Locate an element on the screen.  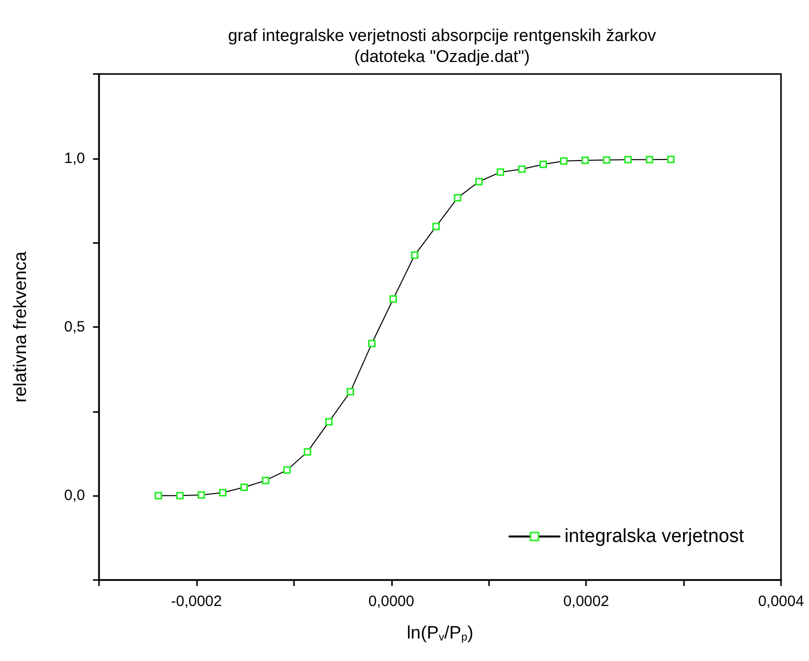
chart-title: graf integralske verjetnosti absorpcije rentgenskih žarkov (datoteka "Ozadje.dat") is located at coordinates (442, 46).